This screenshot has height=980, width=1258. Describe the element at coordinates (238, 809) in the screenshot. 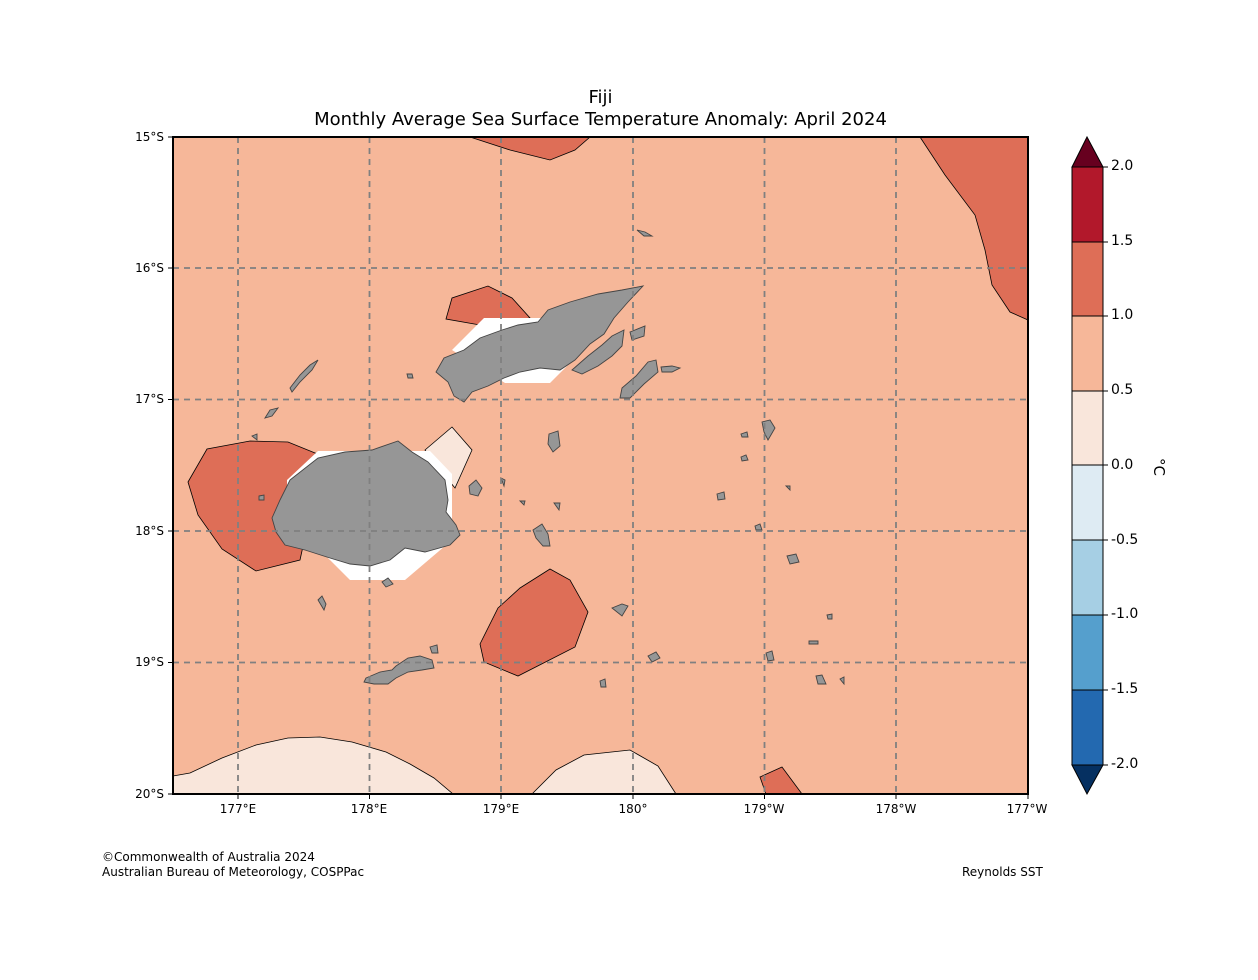

I see `lon-label-177e: 177°E` at that location.